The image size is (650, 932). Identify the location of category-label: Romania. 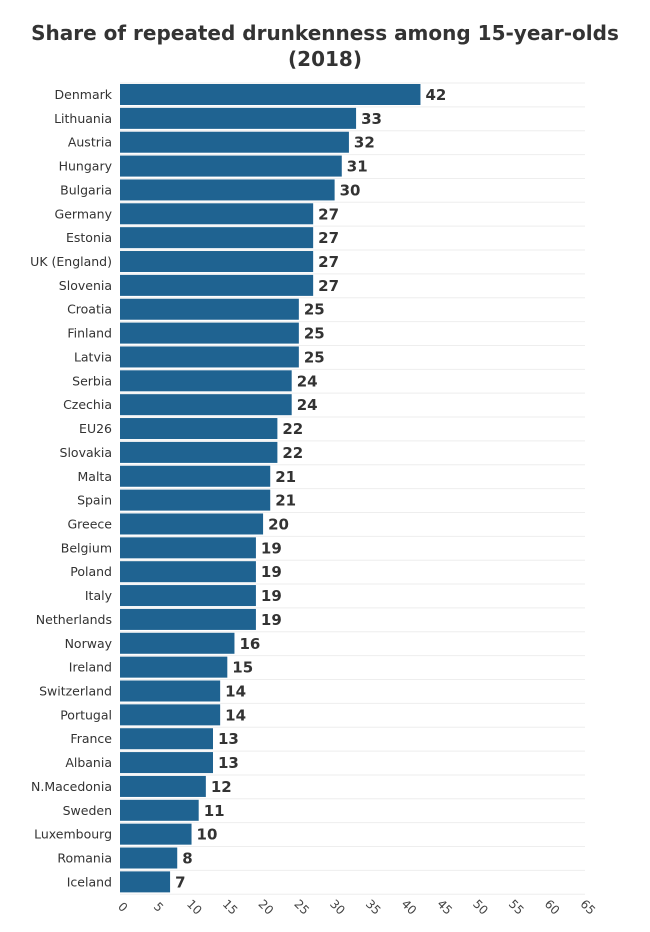
(84, 858).